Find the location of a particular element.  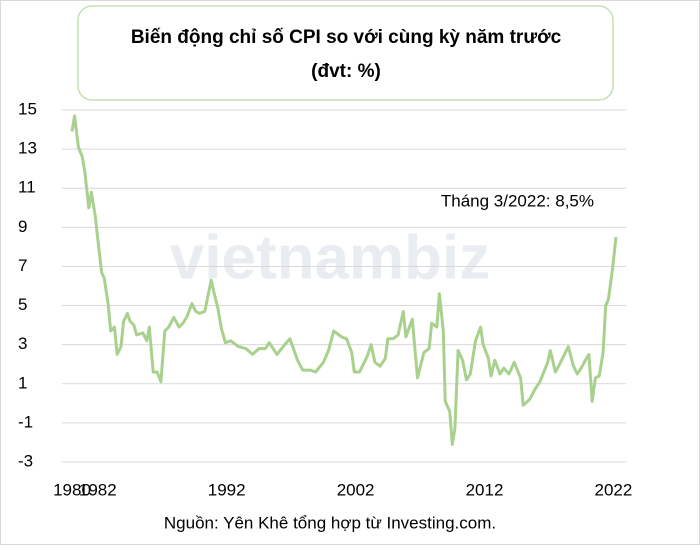

y-tick-label: 15 is located at coordinates (27, 108).